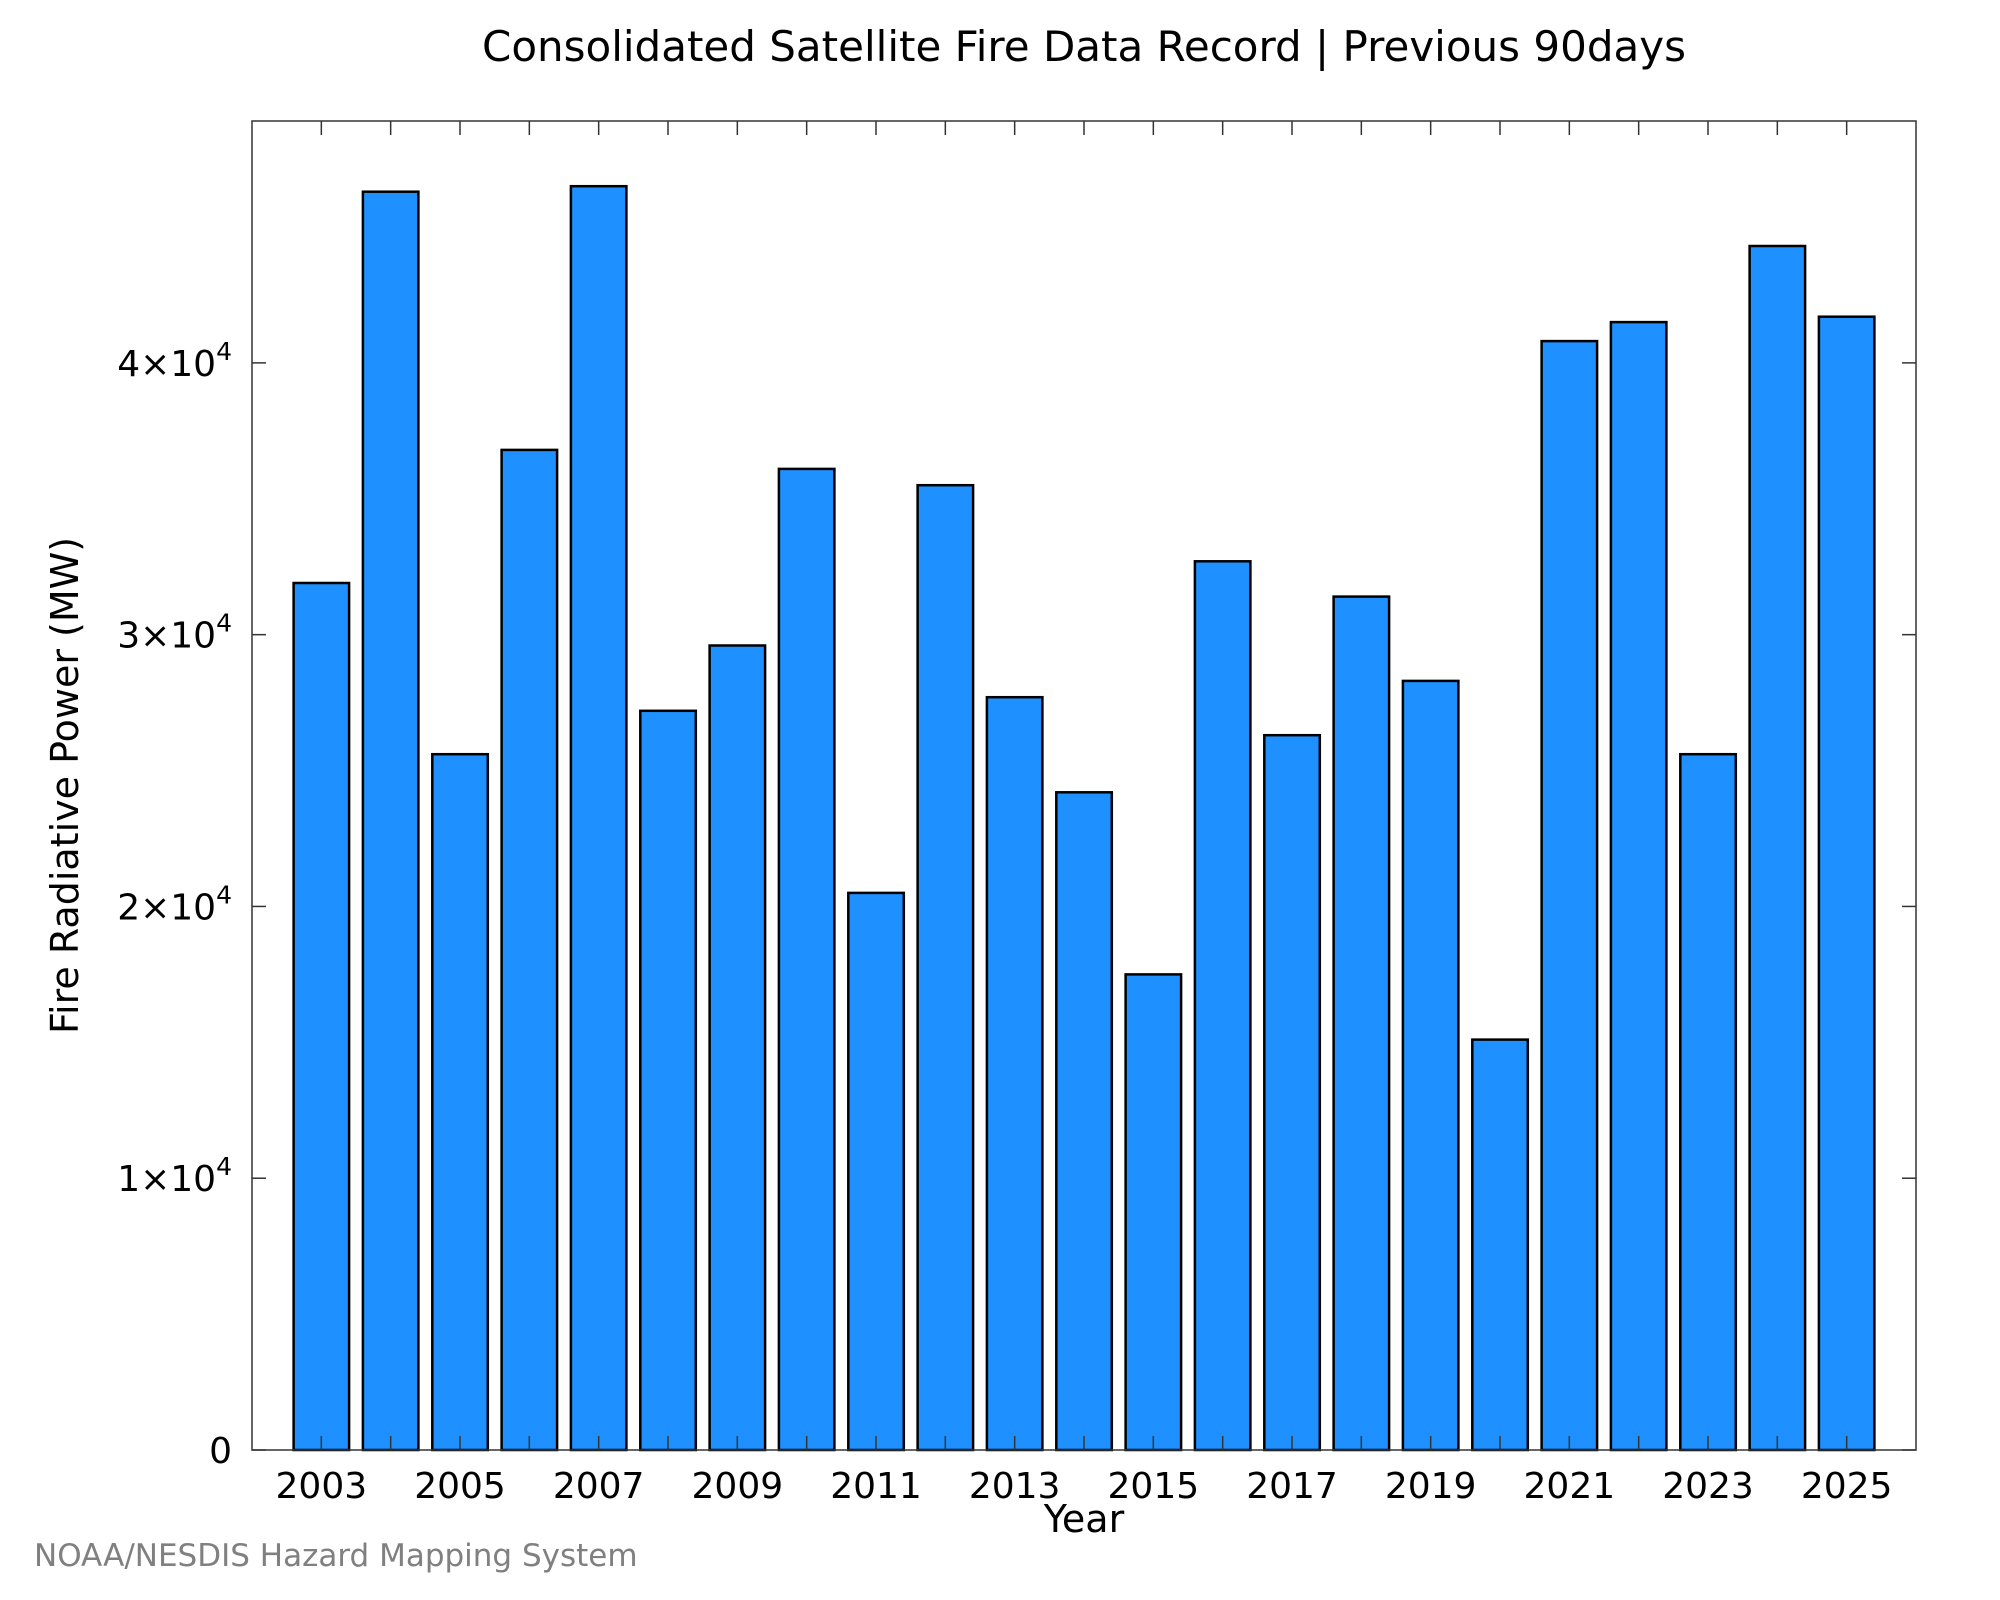 The width and height of the screenshot is (2000, 1600). Describe the element at coordinates (1292, 1486) in the screenshot. I see `x-tick-label: 2017` at that location.